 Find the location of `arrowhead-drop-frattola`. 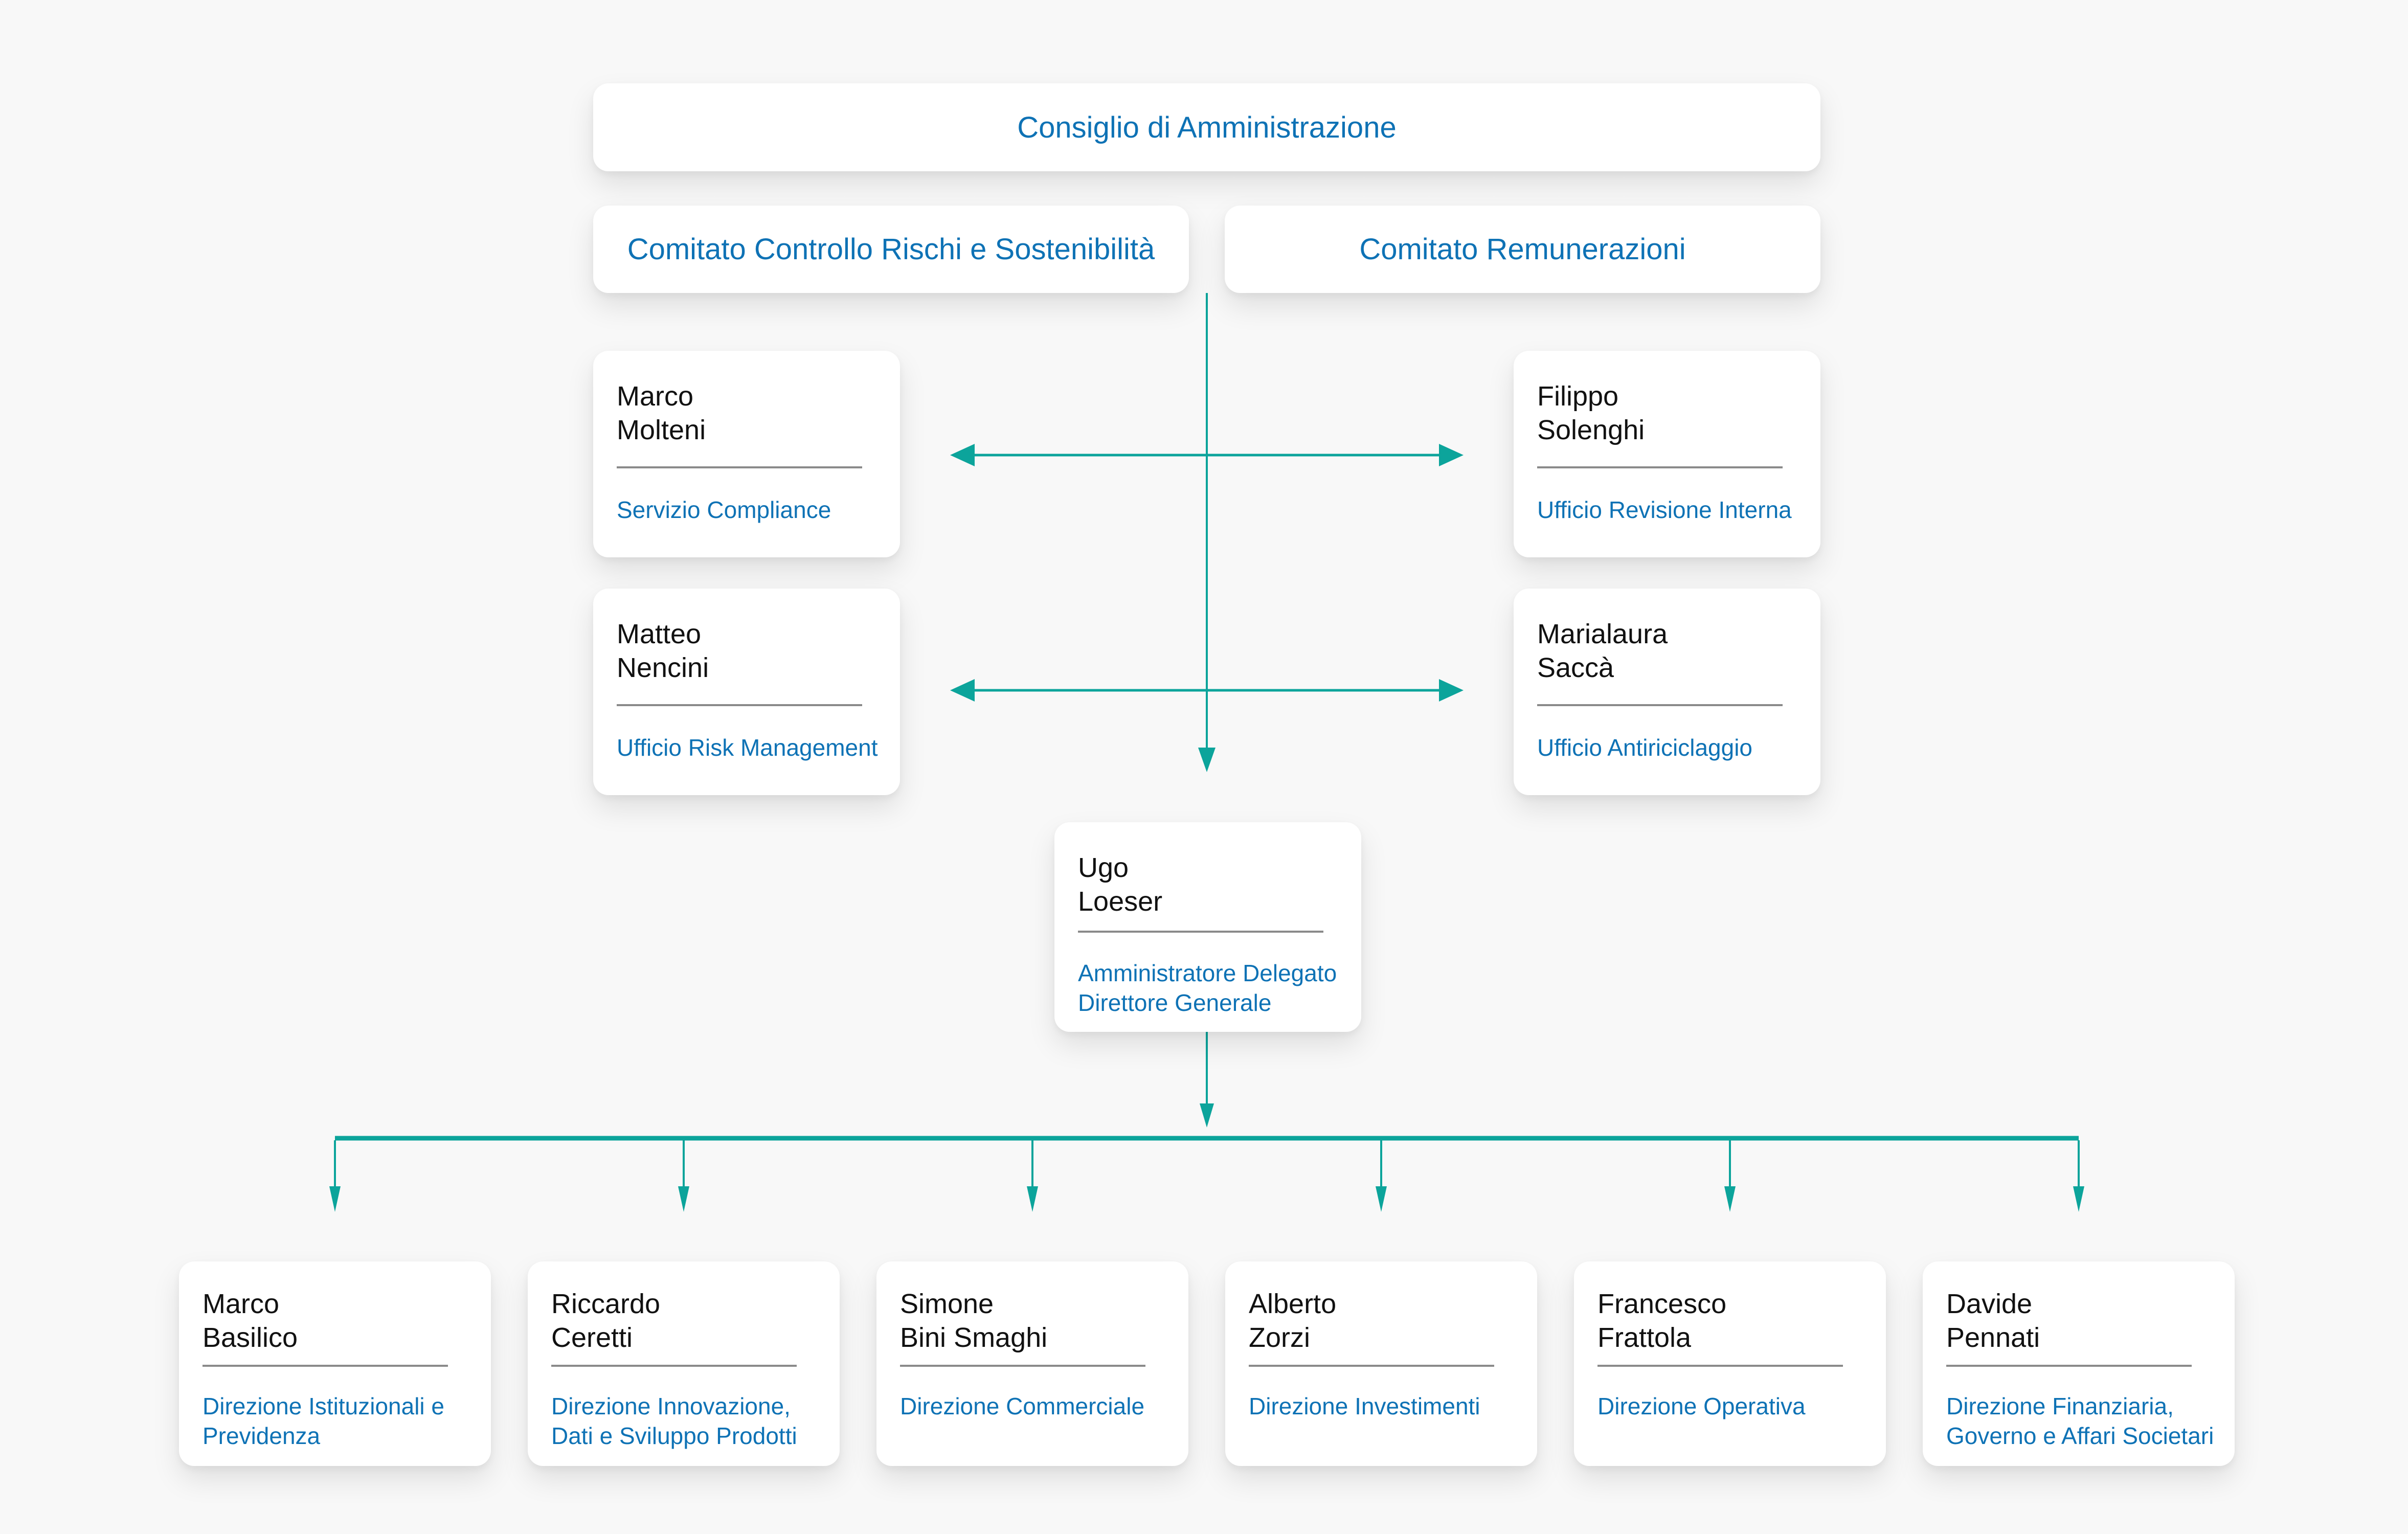

arrowhead-drop-frattola is located at coordinates (1730, 1199).